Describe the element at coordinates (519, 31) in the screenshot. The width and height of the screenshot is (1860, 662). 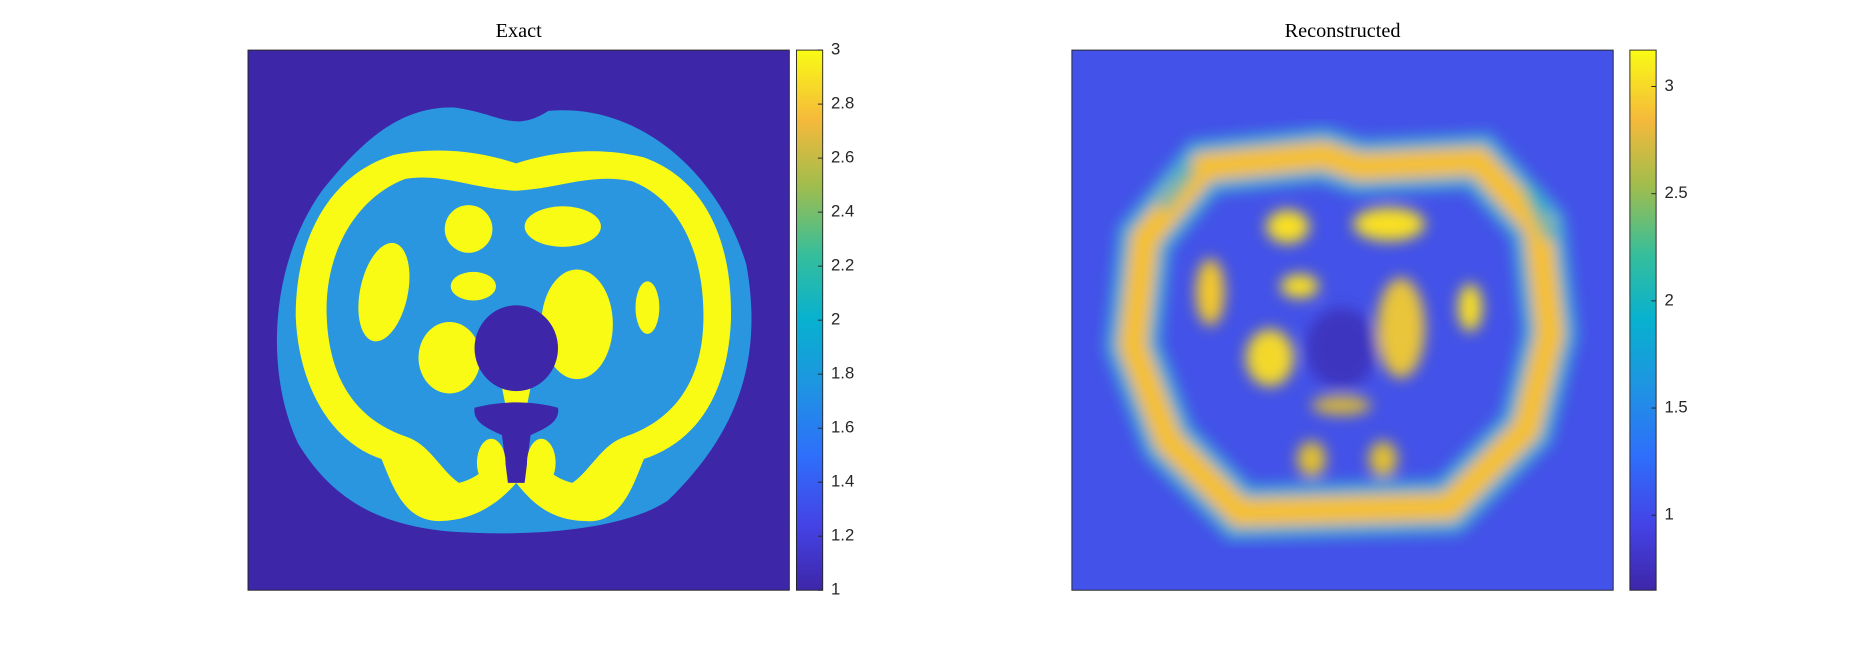
I see `chart-title: Exact` at that location.